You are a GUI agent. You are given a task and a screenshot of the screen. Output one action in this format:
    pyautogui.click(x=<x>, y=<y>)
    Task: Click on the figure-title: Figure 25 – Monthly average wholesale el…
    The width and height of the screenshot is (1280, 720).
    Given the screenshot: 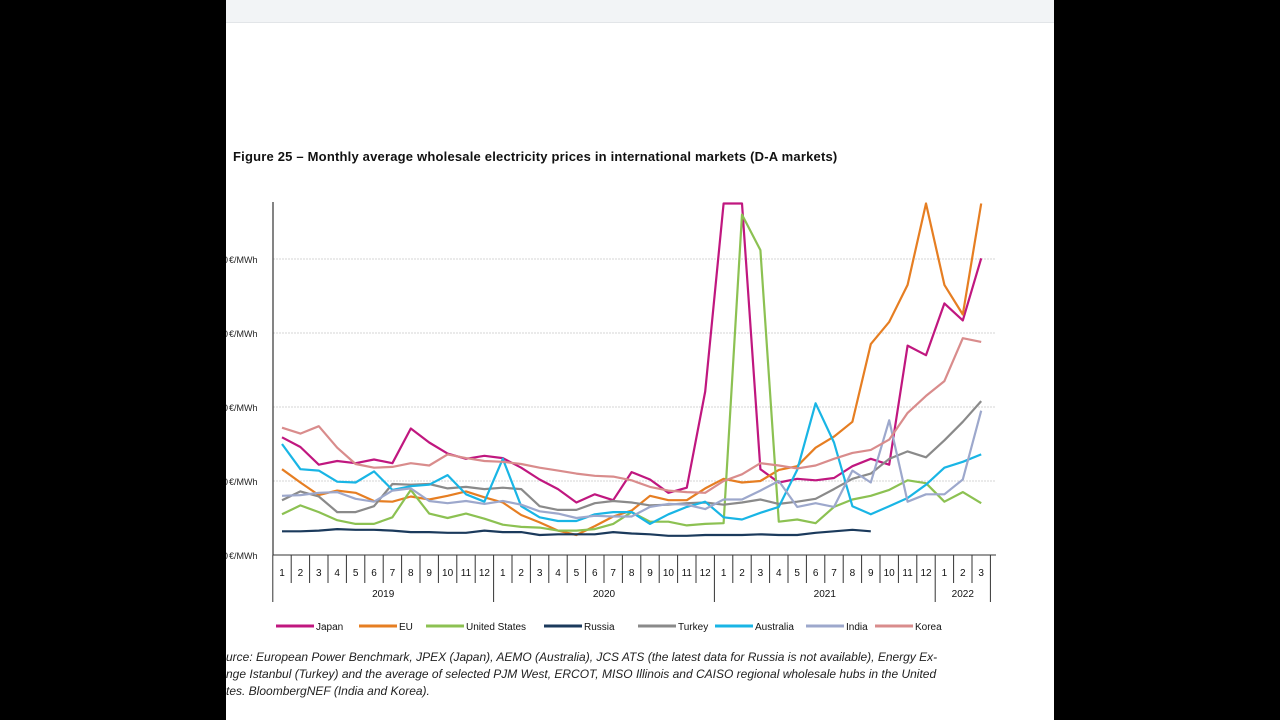 What is the action you would take?
    pyautogui.click(x=535, y=156)
    